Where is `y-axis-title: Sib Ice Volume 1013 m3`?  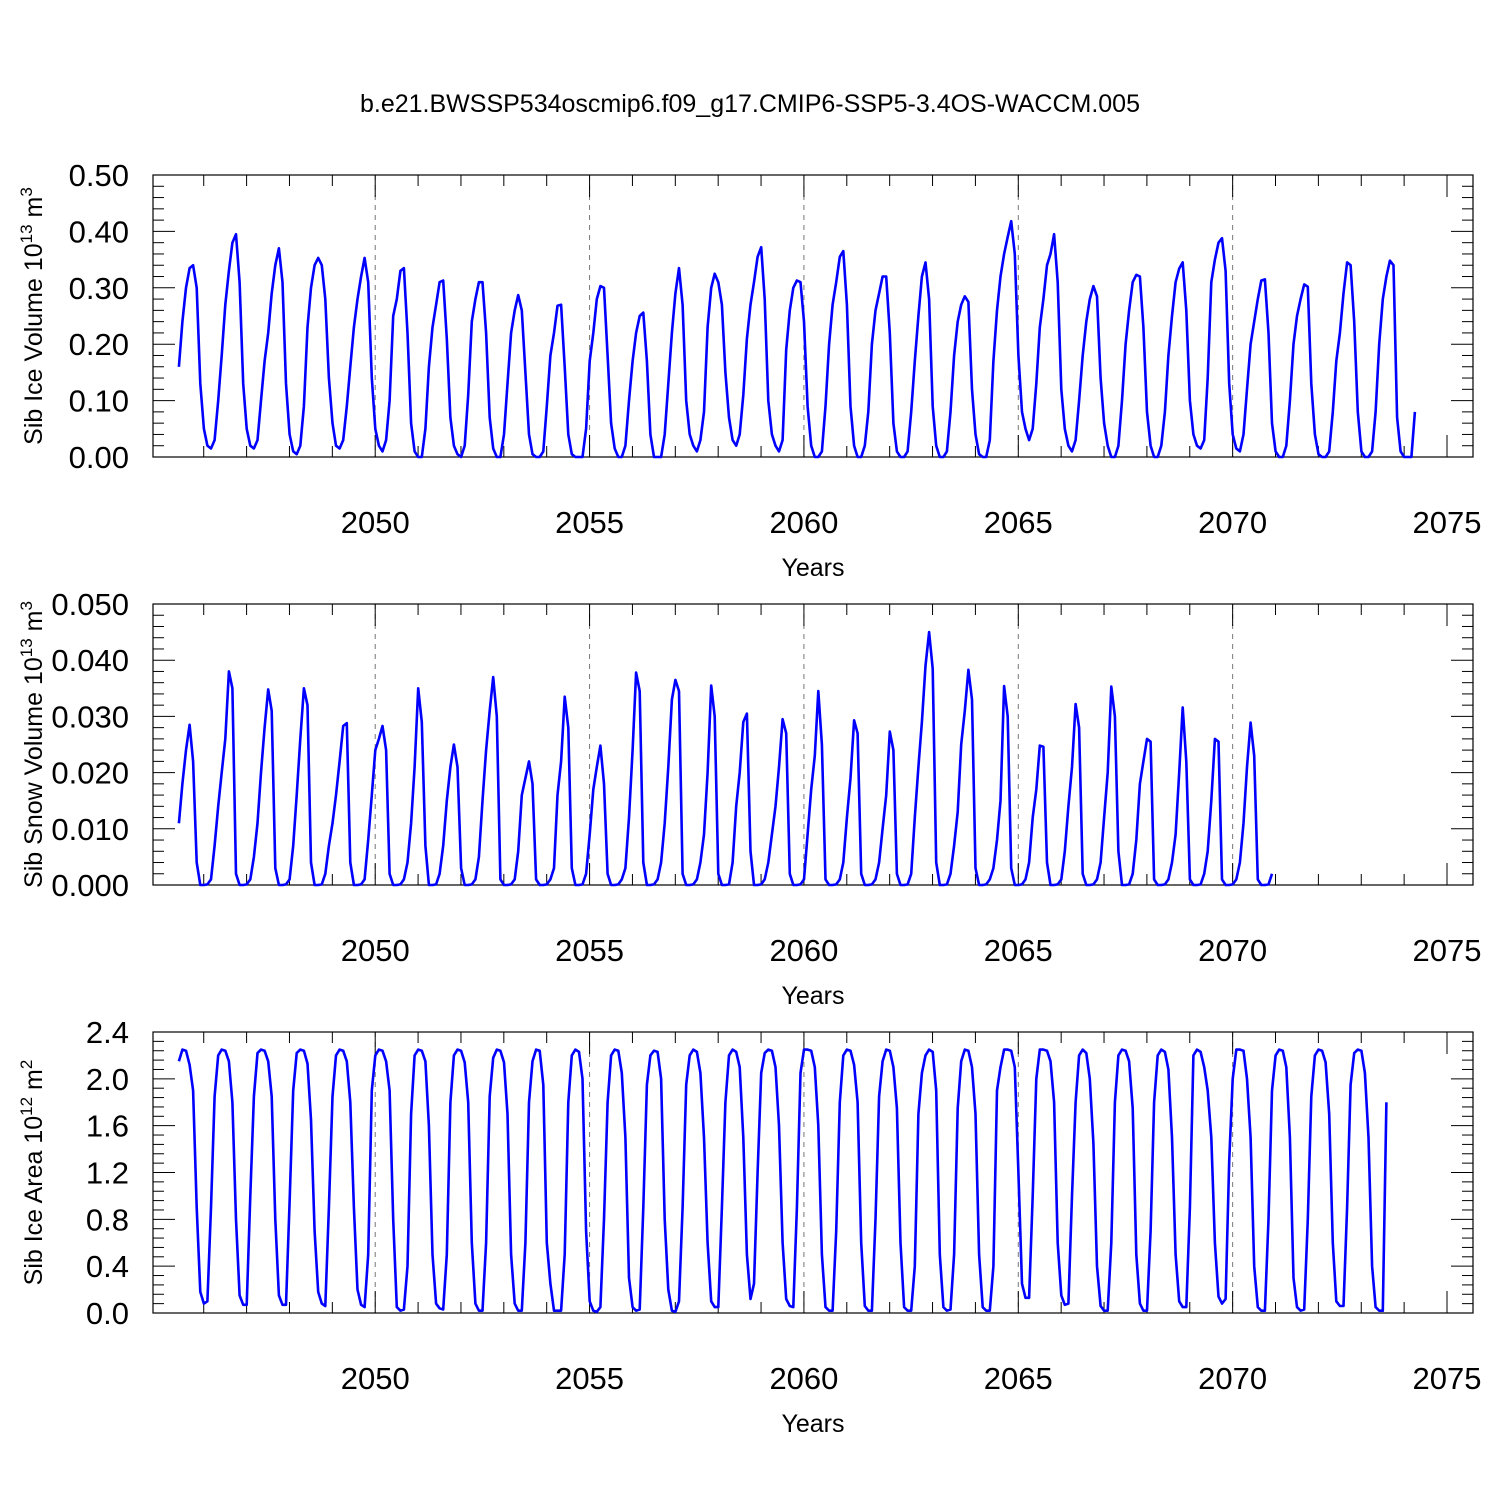 y-axis-title: Sib Ice Volume 1013 m3 is located at coordinates (32, 316).